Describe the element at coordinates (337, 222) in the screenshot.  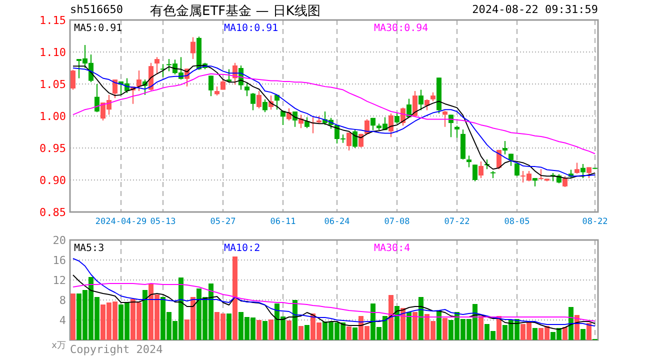
I see `x-tick-label: 06-24` at that location.